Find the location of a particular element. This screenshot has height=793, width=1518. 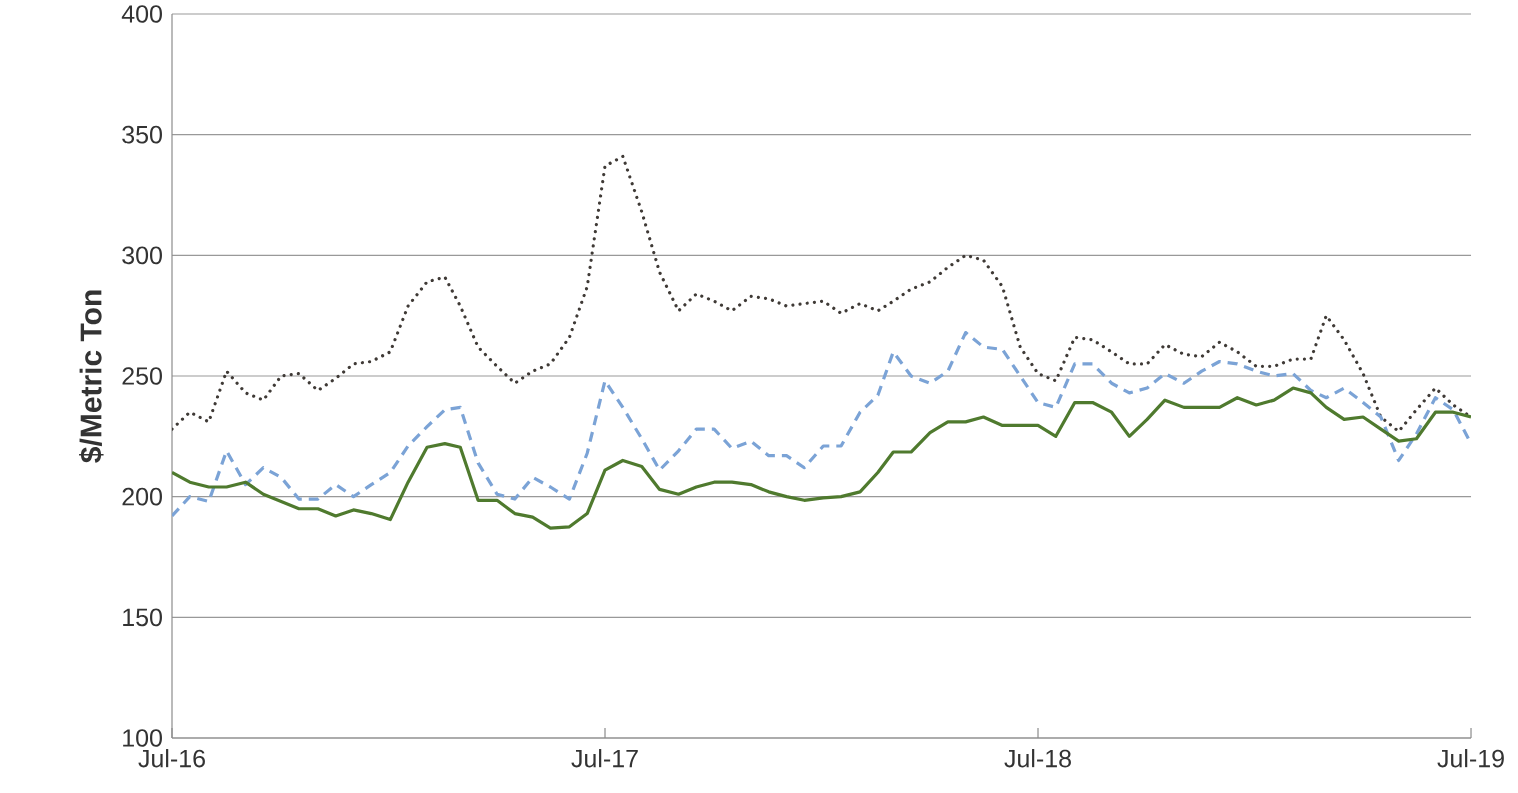

y-tick-label: 100 is located at coordinates (142, 738).